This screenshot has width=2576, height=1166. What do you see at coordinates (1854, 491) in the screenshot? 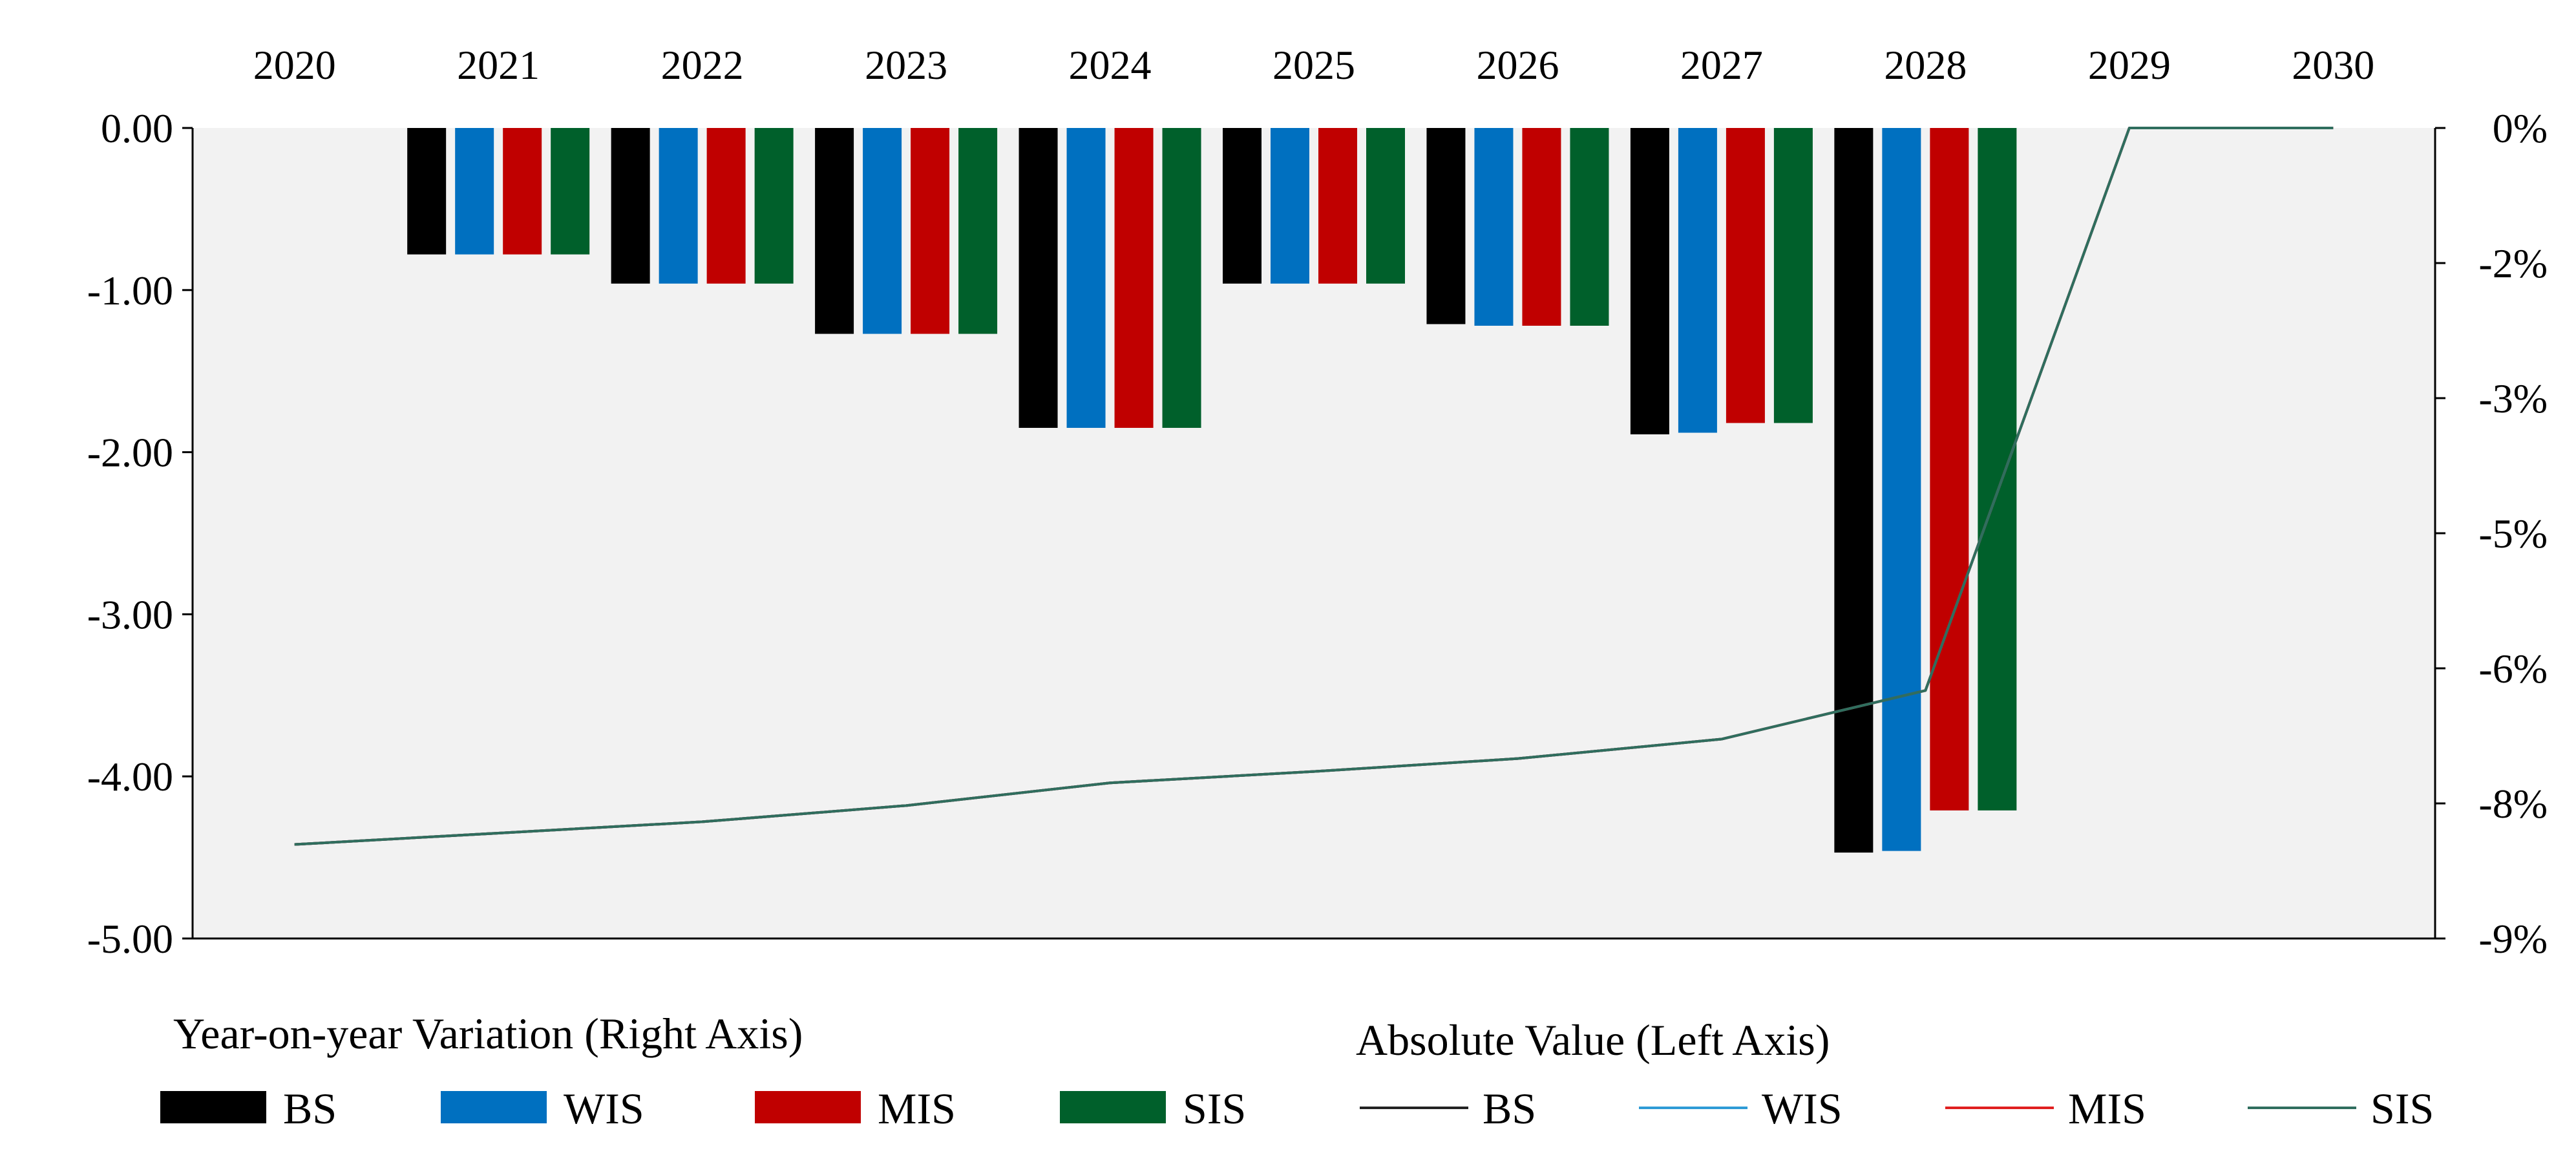
I see `bar-bs-2028` at bounding box center [1854, 491].